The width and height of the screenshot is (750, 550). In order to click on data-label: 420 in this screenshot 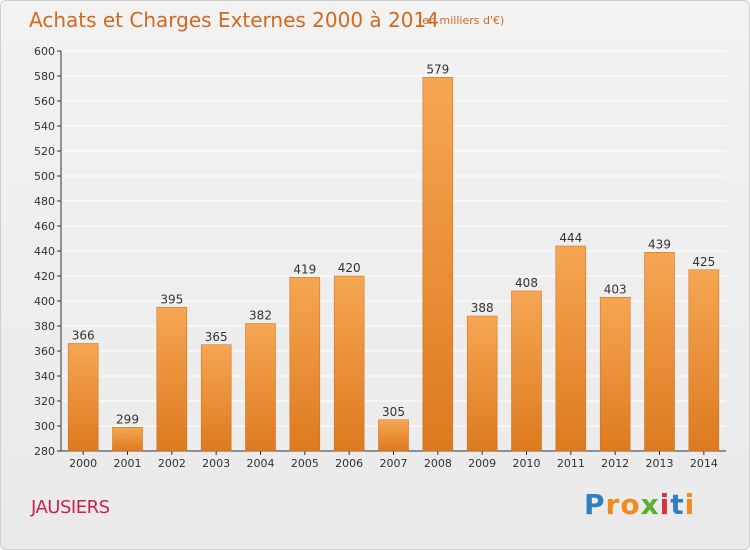, I will do `click(349, 268)`.